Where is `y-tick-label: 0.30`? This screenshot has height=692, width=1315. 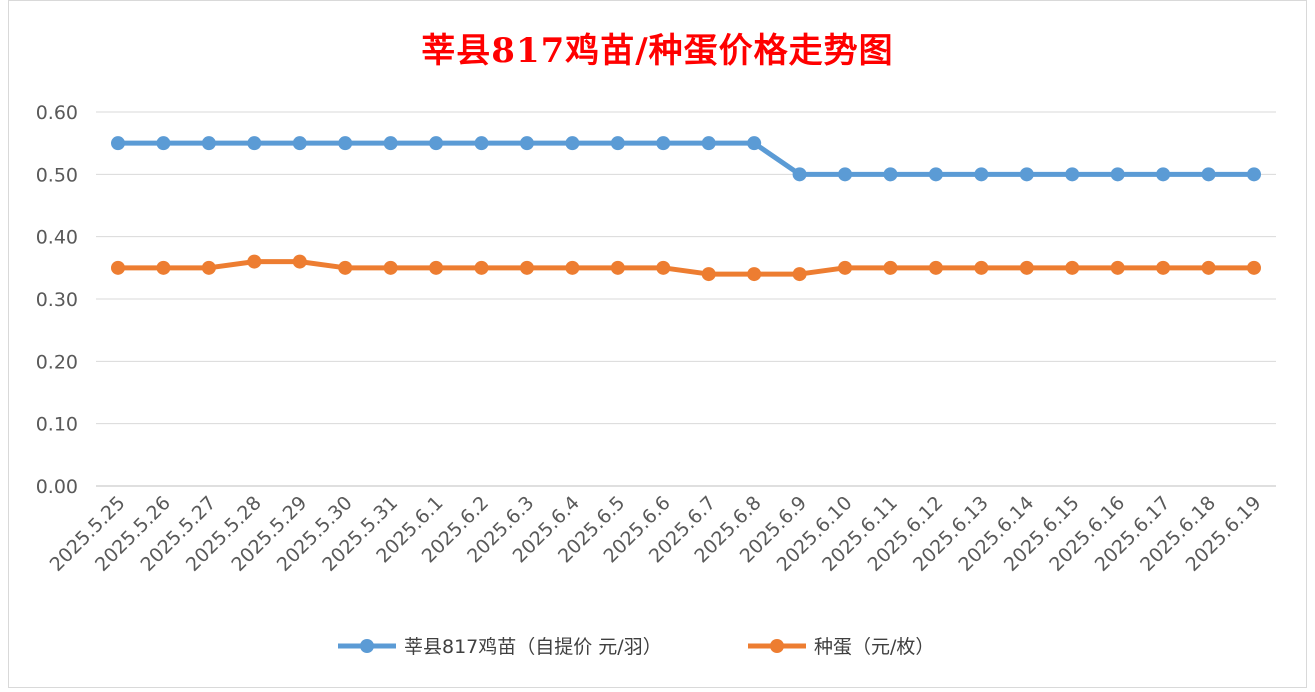
y-tick-label: 0.30 is located at coordinates (57, 300).